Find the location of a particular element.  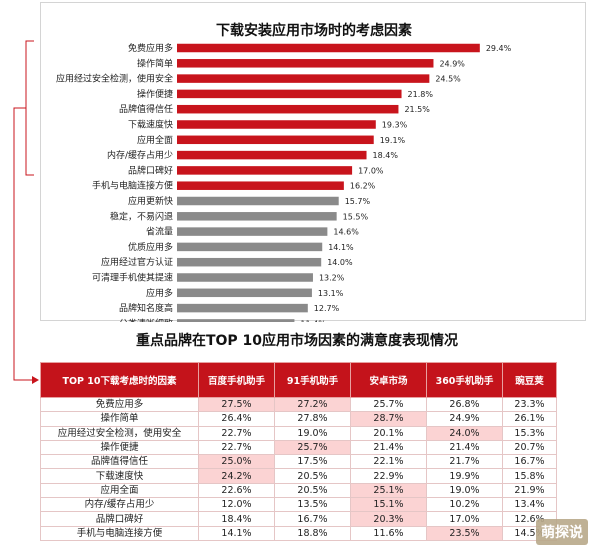

category-label: 品牌口碑好 is located at coordinates (150, 170).